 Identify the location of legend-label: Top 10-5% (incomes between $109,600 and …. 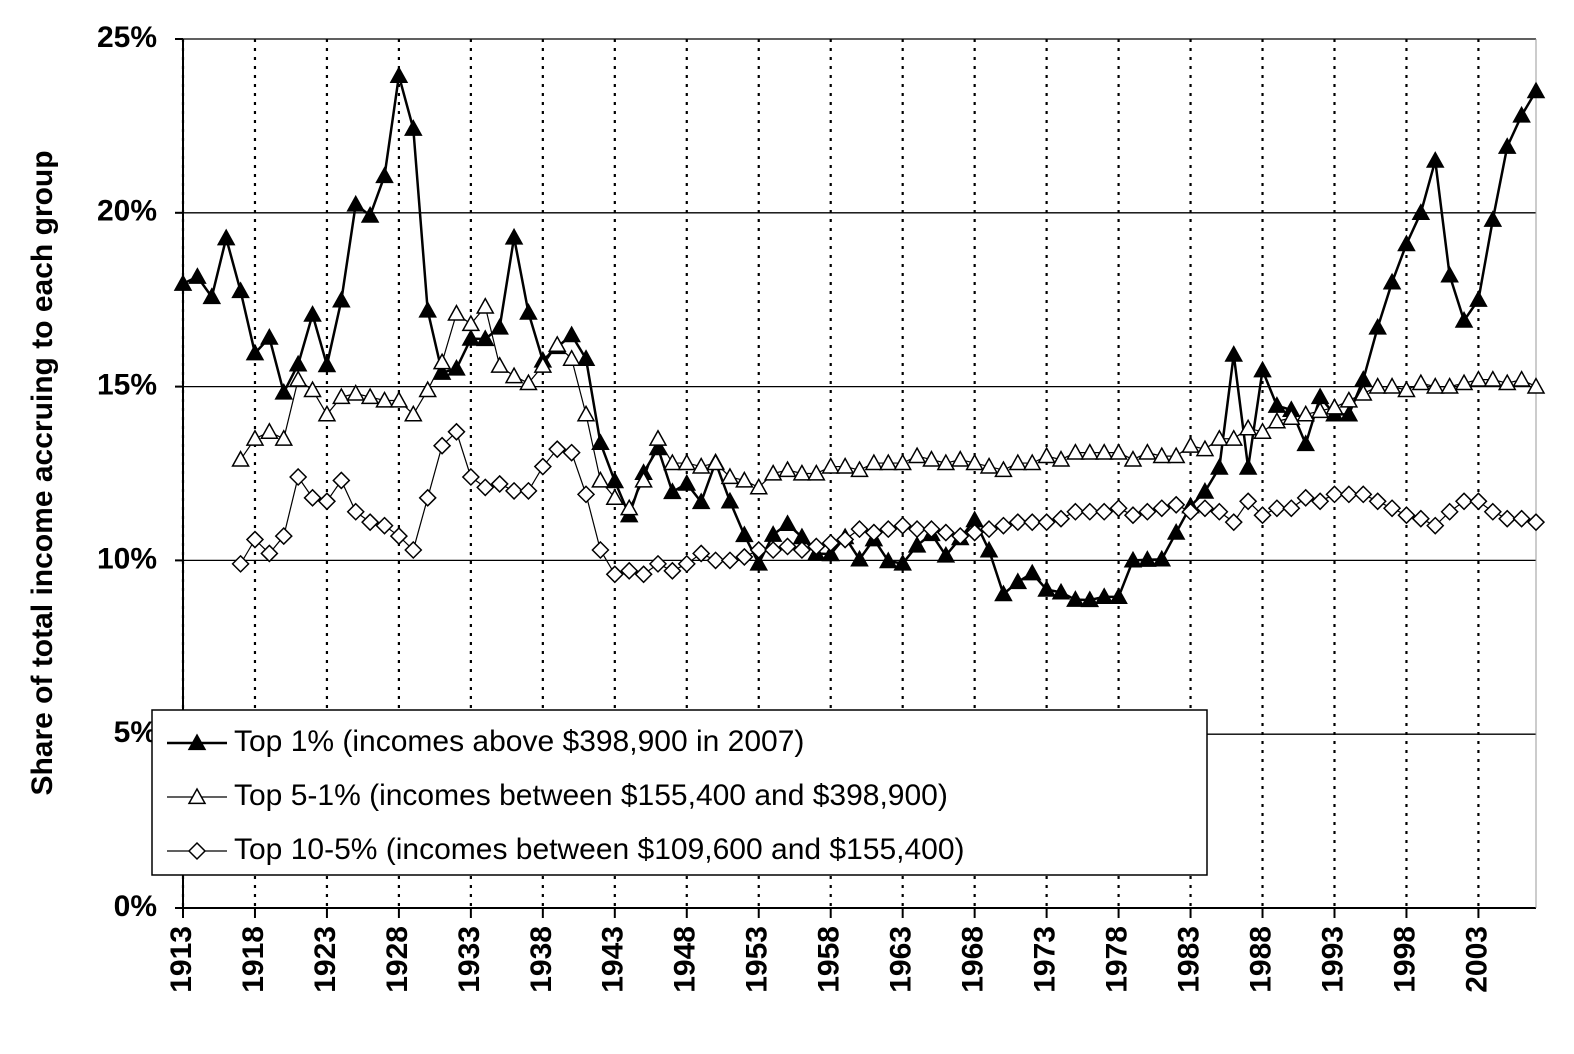
(599, 849).